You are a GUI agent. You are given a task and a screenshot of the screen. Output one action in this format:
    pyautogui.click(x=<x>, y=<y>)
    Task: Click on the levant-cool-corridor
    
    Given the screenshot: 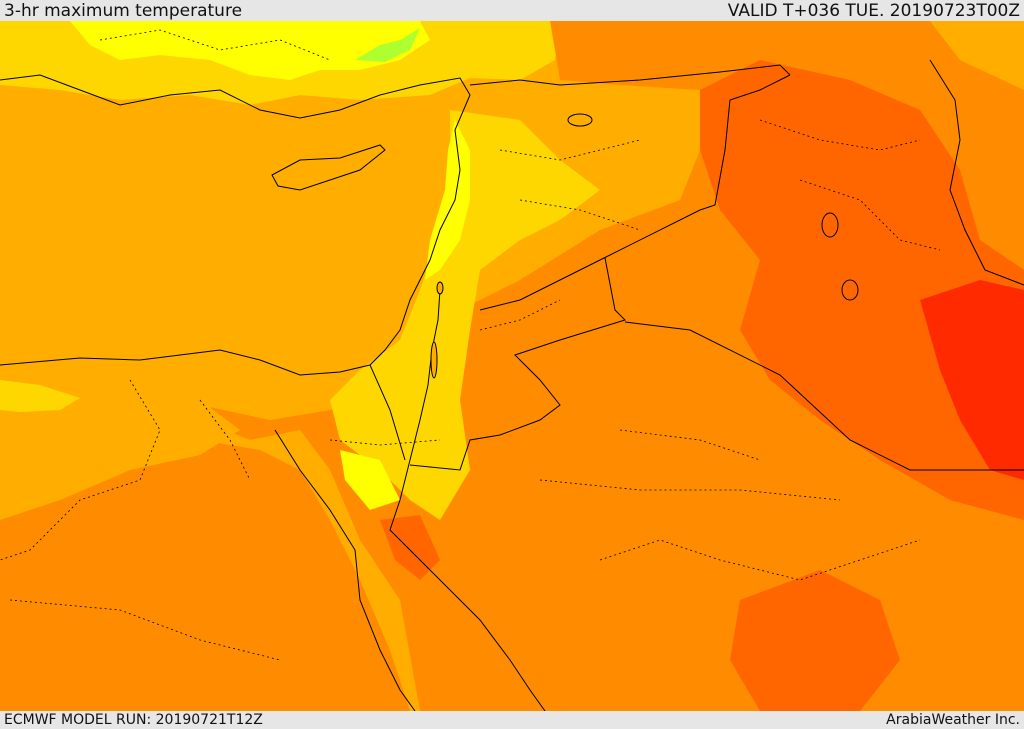 What is the action you would take?
    pyautogui.click(x=465, y=315)
    